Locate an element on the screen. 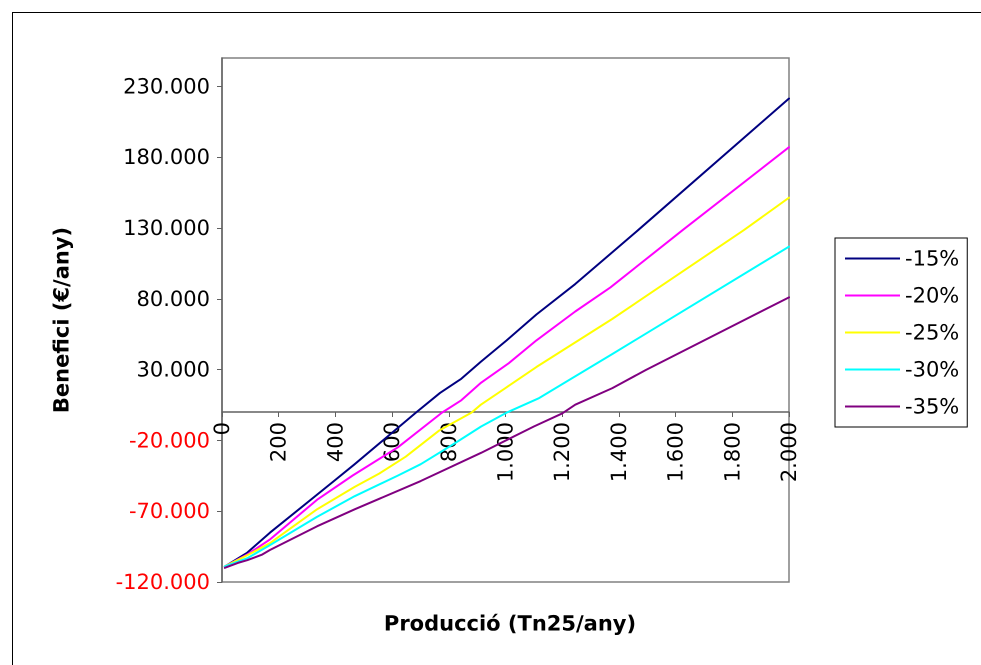  x-tick-label: 1.400 is located at coordinates (618, 452).